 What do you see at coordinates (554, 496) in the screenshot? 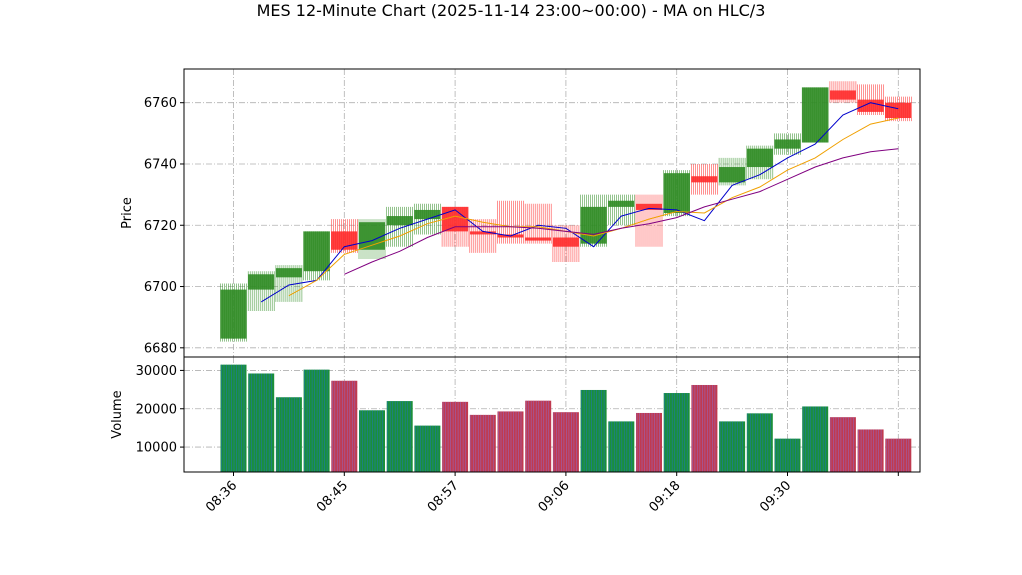
I see `x-tick-label: 09:06` at bounding box center [554, 496].